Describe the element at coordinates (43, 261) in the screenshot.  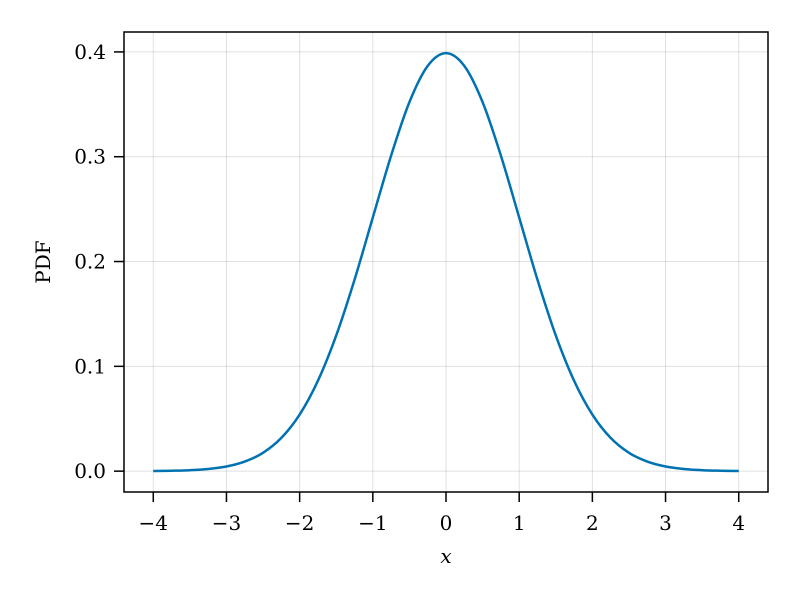
I see `y-axis-label: PDF` at that location.